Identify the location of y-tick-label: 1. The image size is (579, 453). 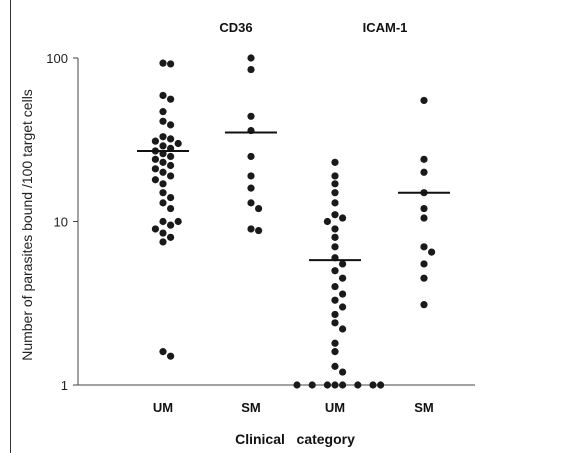
(64, 385).